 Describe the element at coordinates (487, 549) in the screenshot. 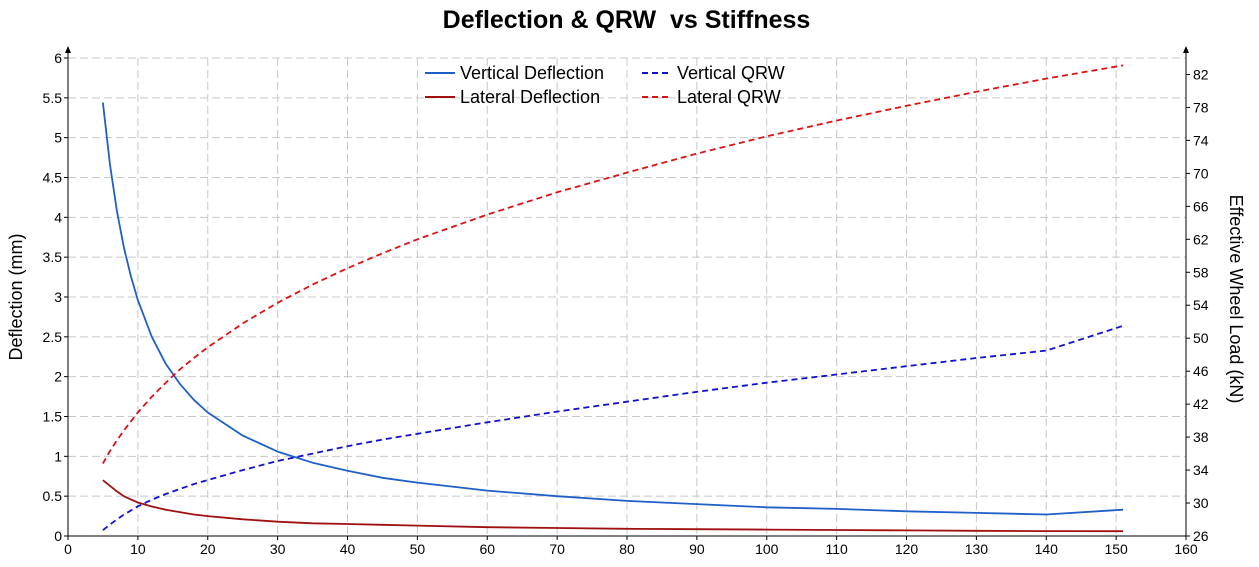

I see `x-tick-label: 60` at that location.